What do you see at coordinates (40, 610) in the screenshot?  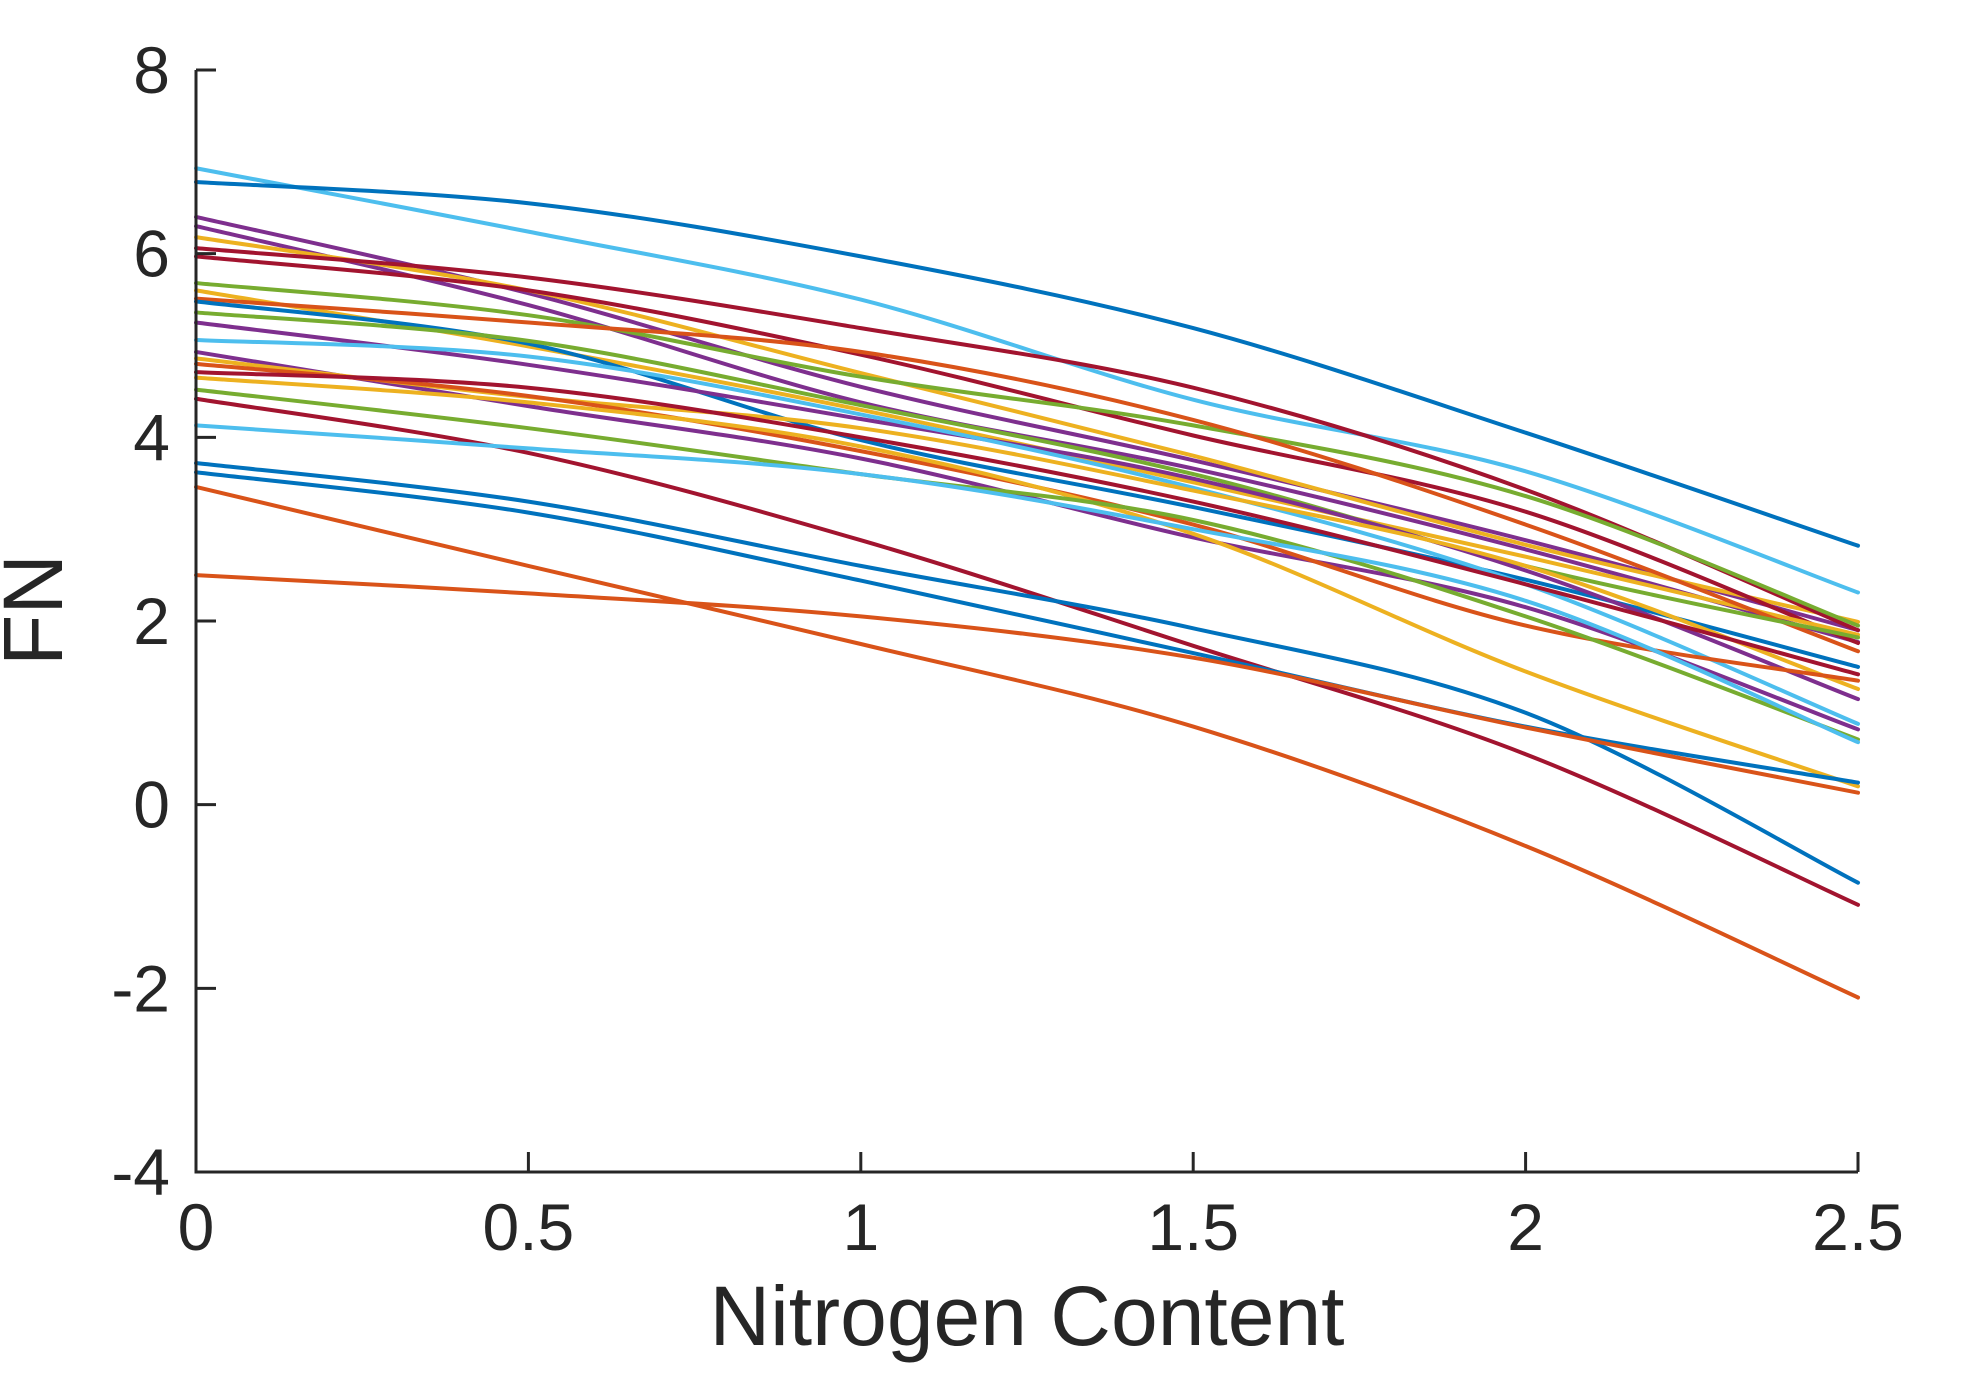 I see `y-axis-label: FN` at bounding box center [40, 610].